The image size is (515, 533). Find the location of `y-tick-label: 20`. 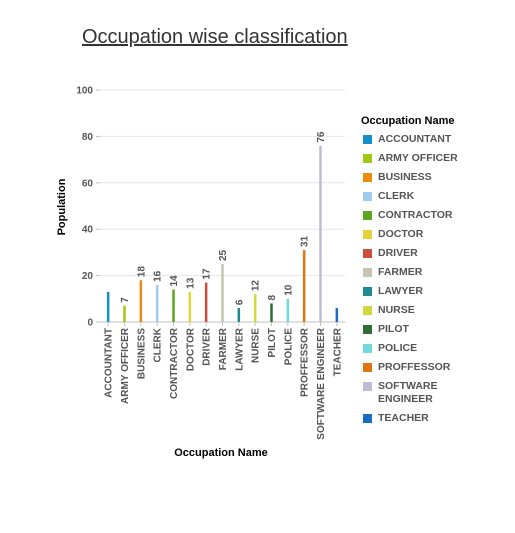

y-tick-label: 20 is located at coordinates (88, 276).